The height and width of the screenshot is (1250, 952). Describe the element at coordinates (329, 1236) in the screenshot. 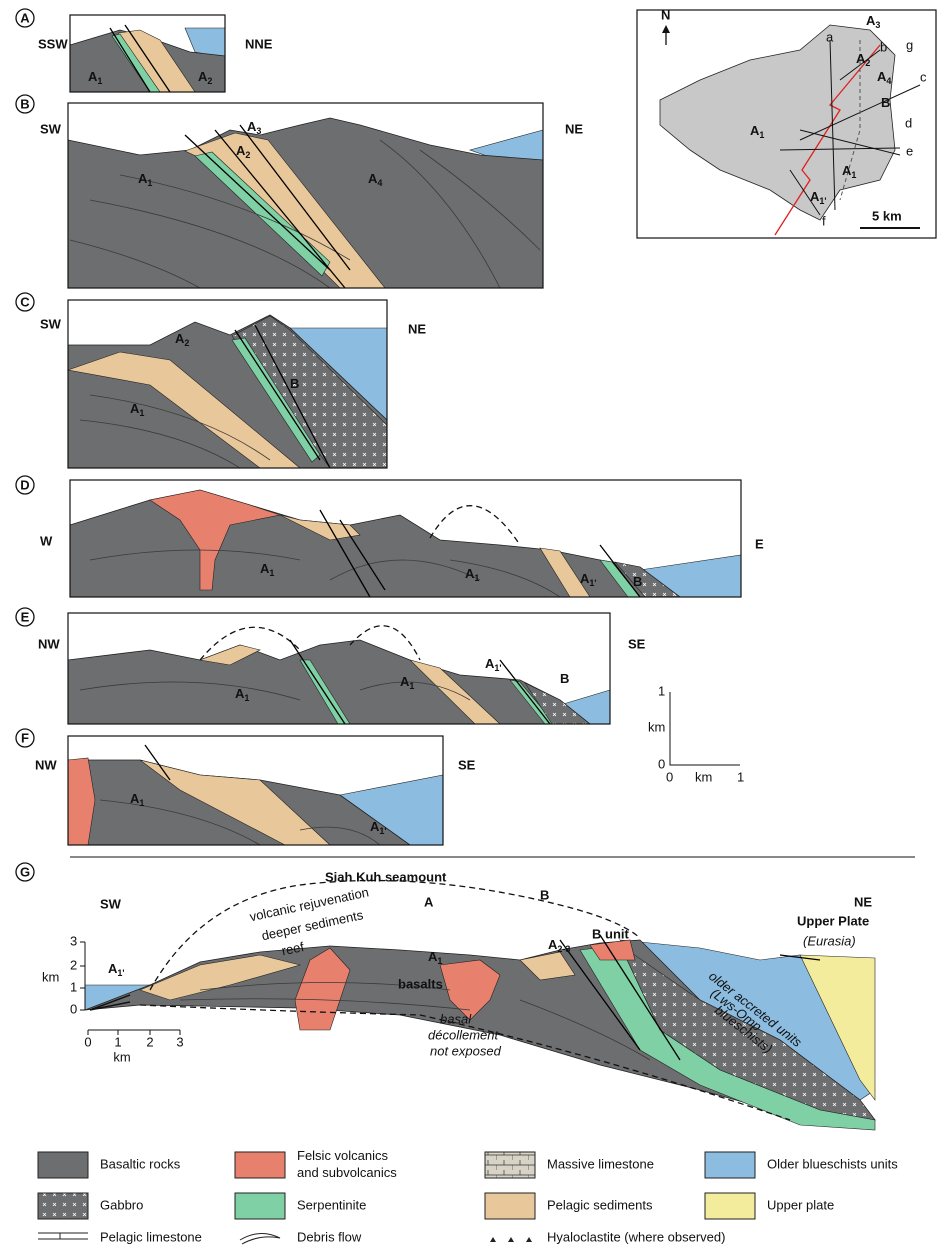

I see `legend-label: Debris flow` at that location.